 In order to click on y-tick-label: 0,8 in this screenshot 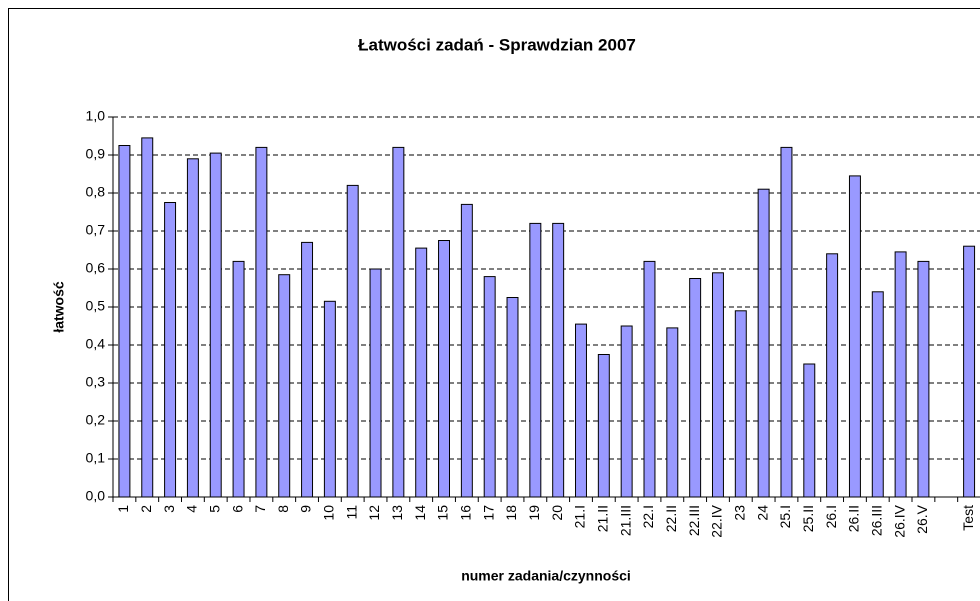, I will do `click(96, 192)`.